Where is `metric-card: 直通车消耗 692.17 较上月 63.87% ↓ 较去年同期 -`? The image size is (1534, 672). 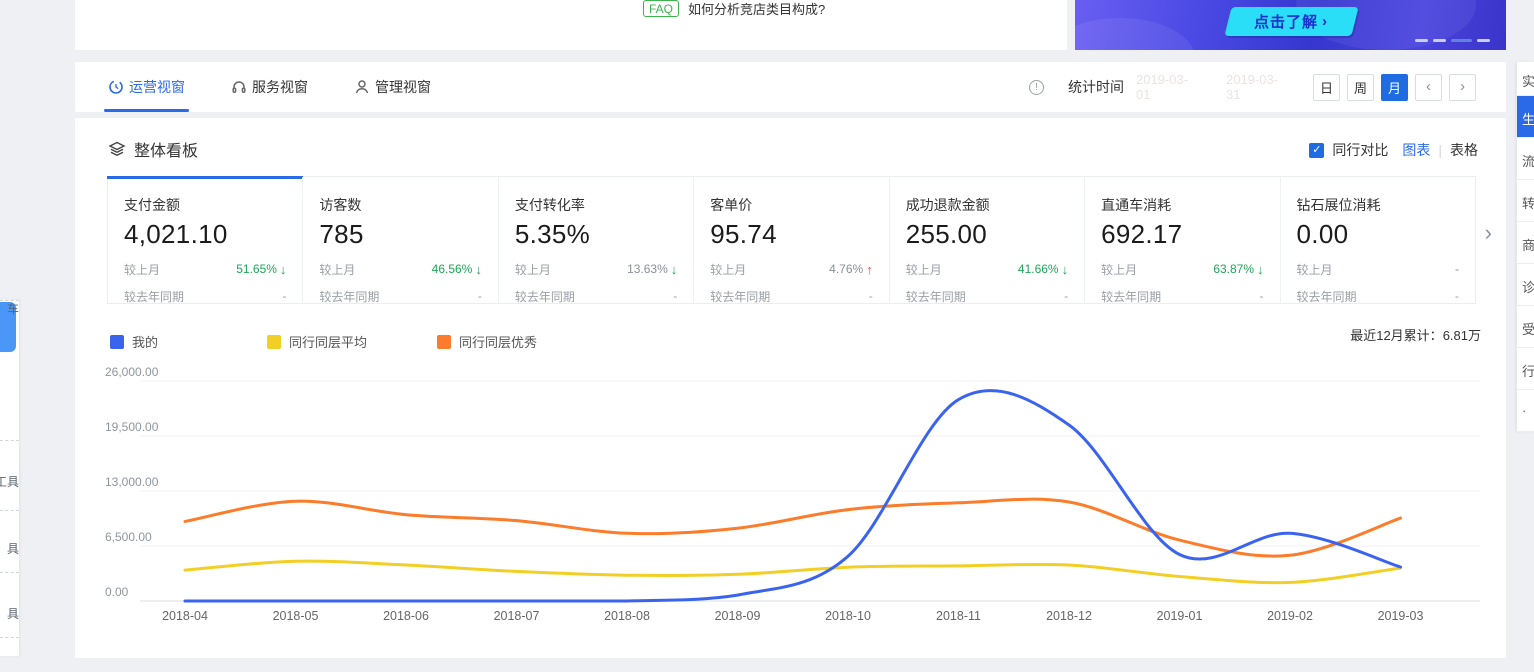
metric-card: 直通车消耗 692.17 较上月 63.87% ↓ 较去年同期 - is located at coordinates (1181, 240).